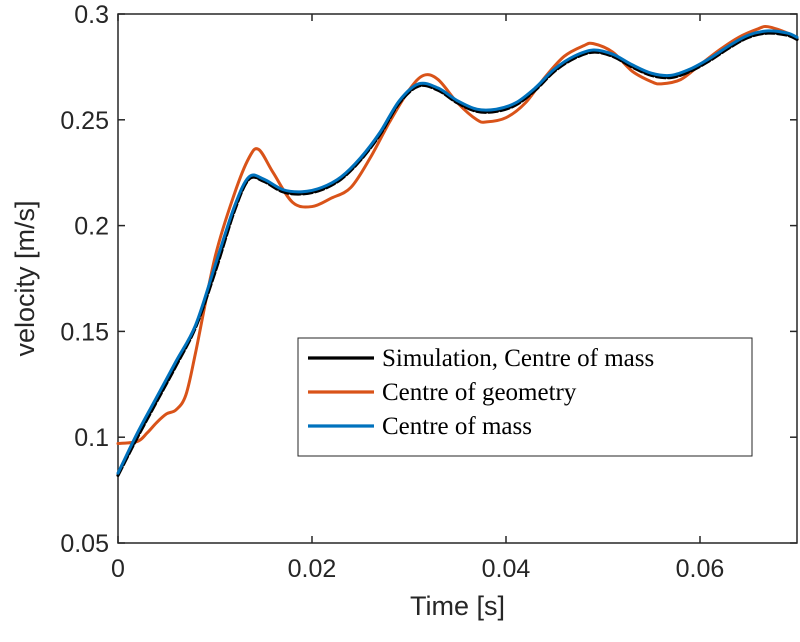 The height and width of the screenshot is (642, 800). I want to click on legend-label-0: Simulation, Centre of mass, so click(518, 358).